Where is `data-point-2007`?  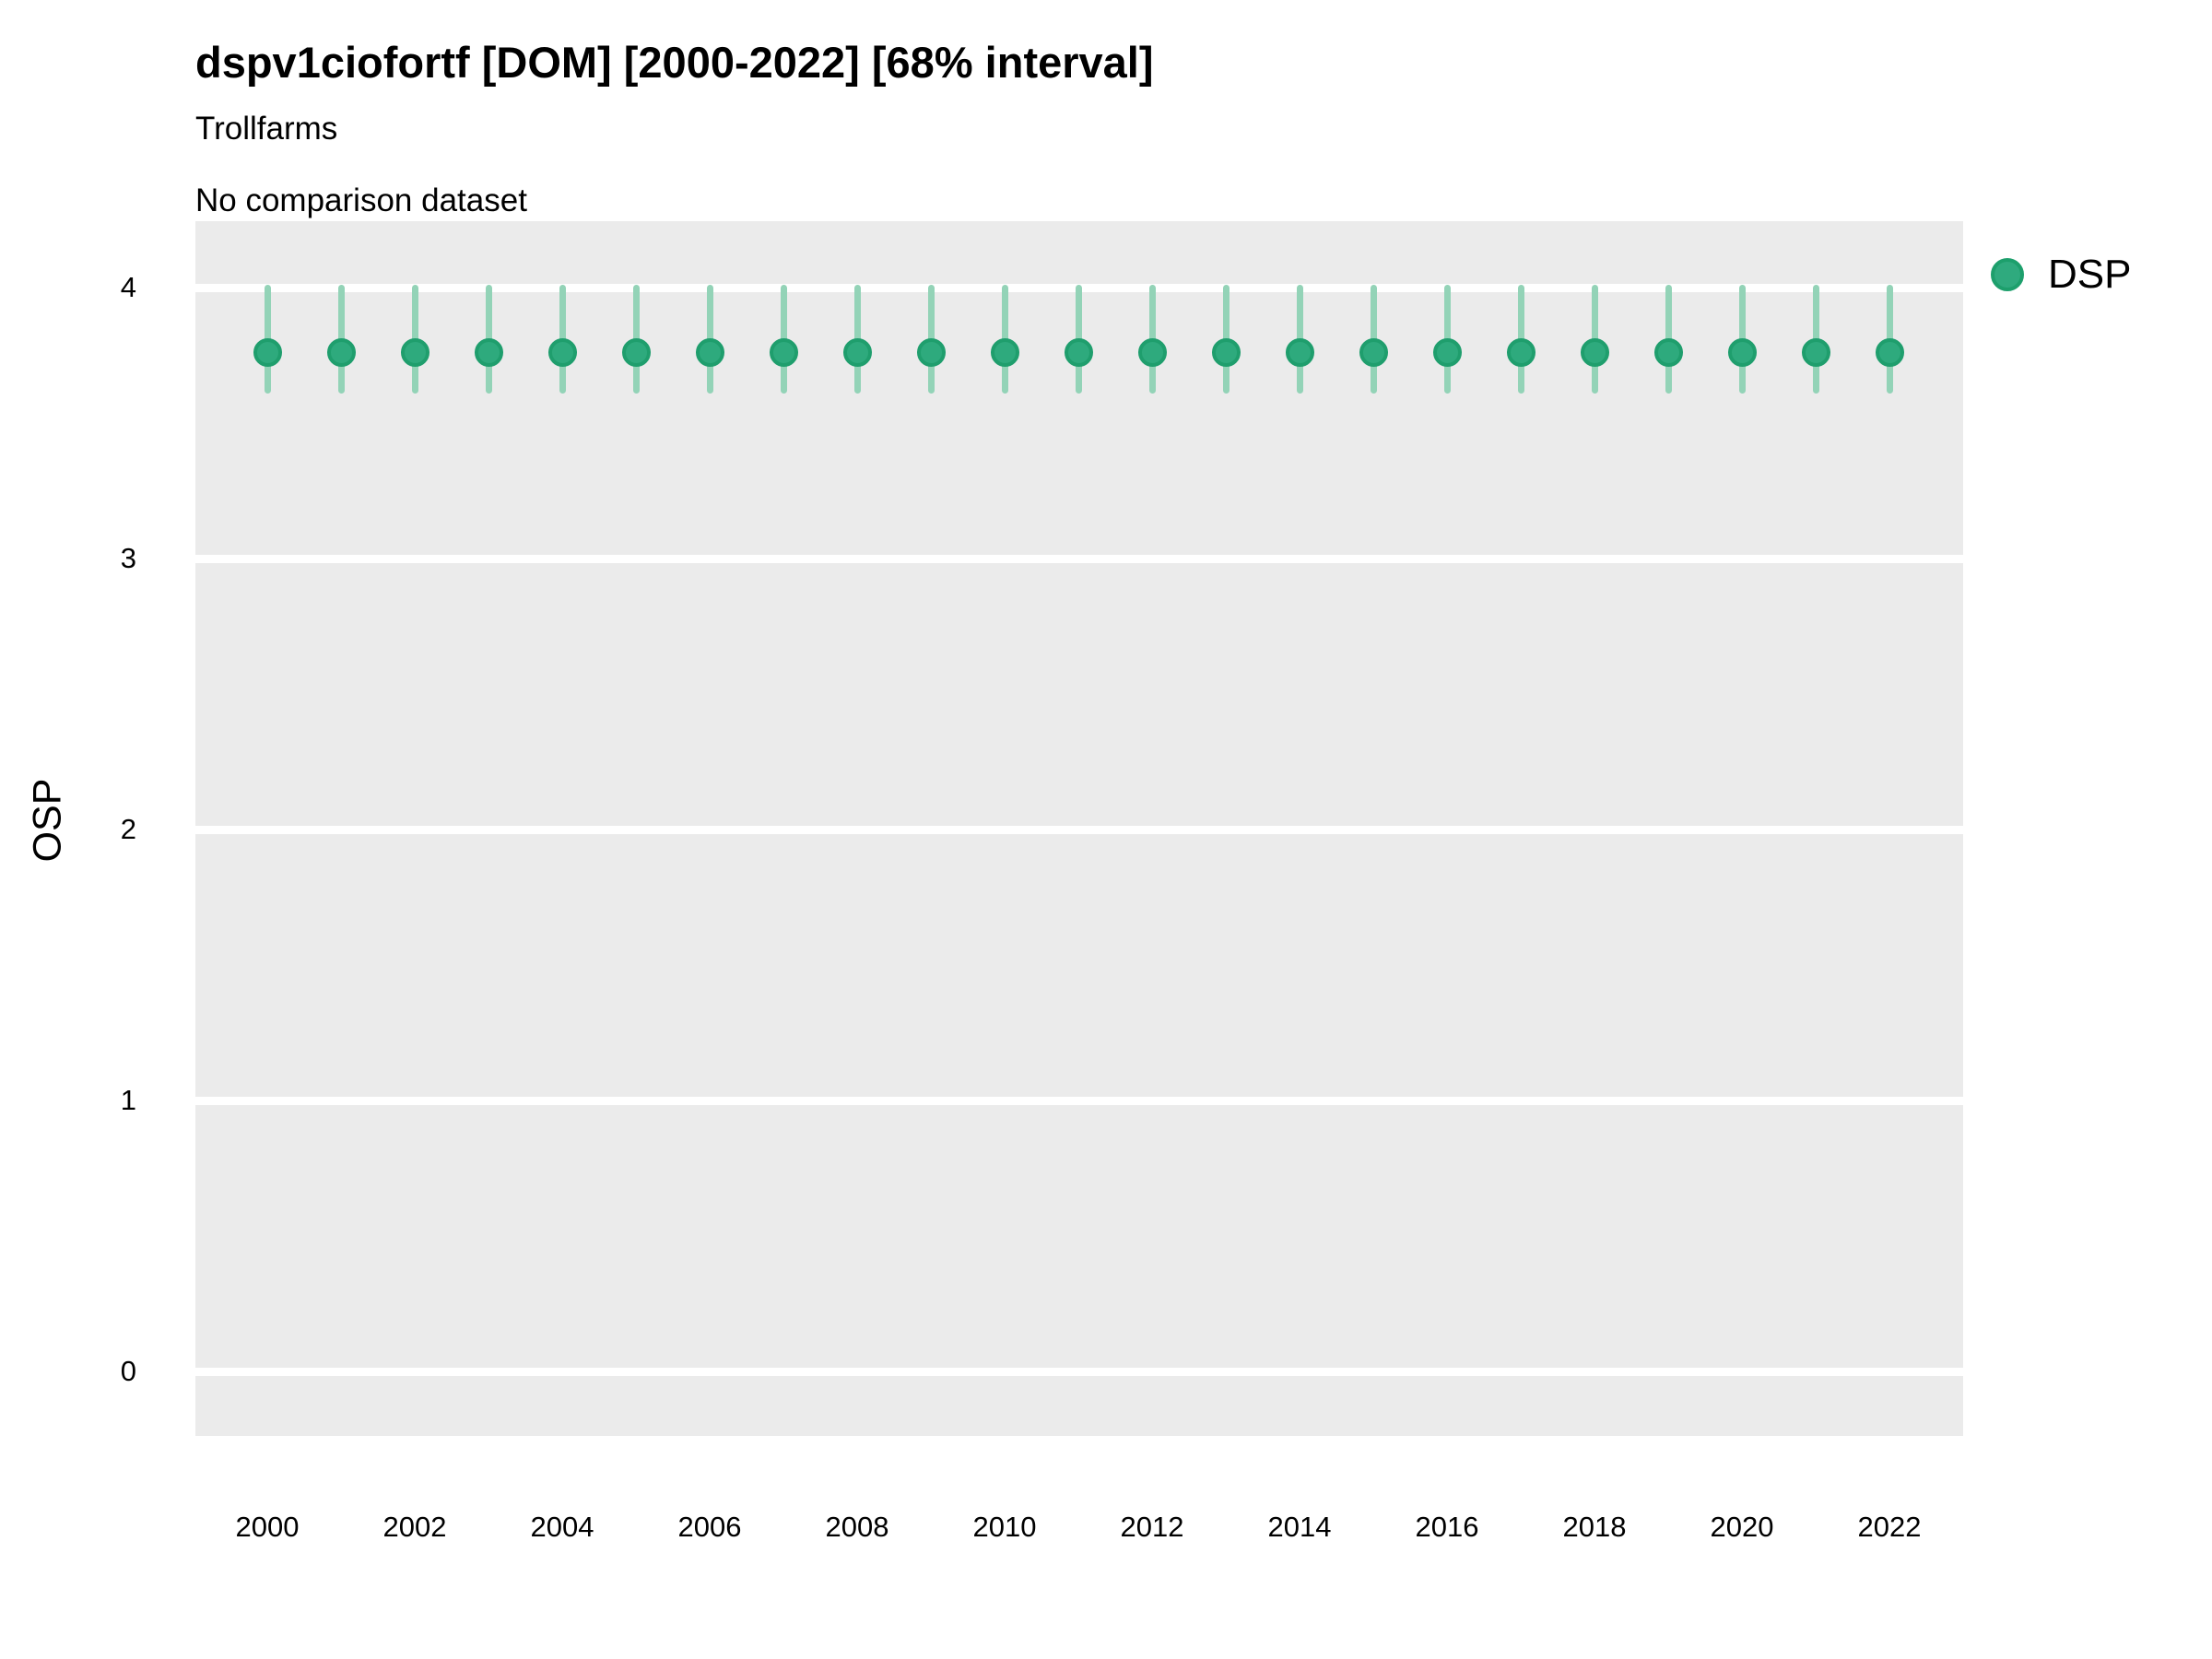
data-point-2007 is located at coordinates (783, 353).